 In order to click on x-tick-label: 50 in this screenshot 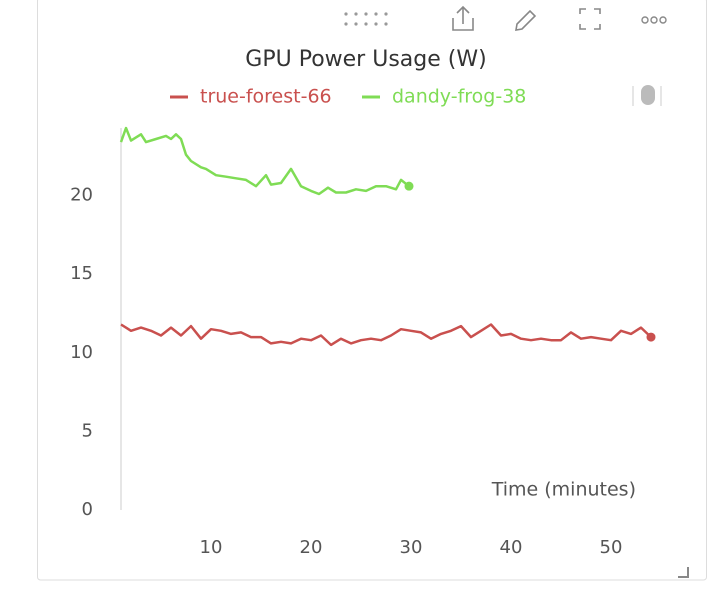, I will do `click(611, 547)`.